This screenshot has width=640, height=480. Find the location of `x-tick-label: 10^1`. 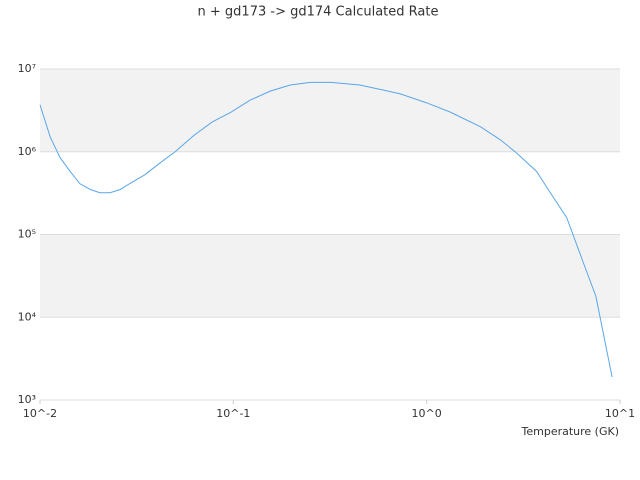

x-tick-label: 10^1 is located at coordinates (620, 413).